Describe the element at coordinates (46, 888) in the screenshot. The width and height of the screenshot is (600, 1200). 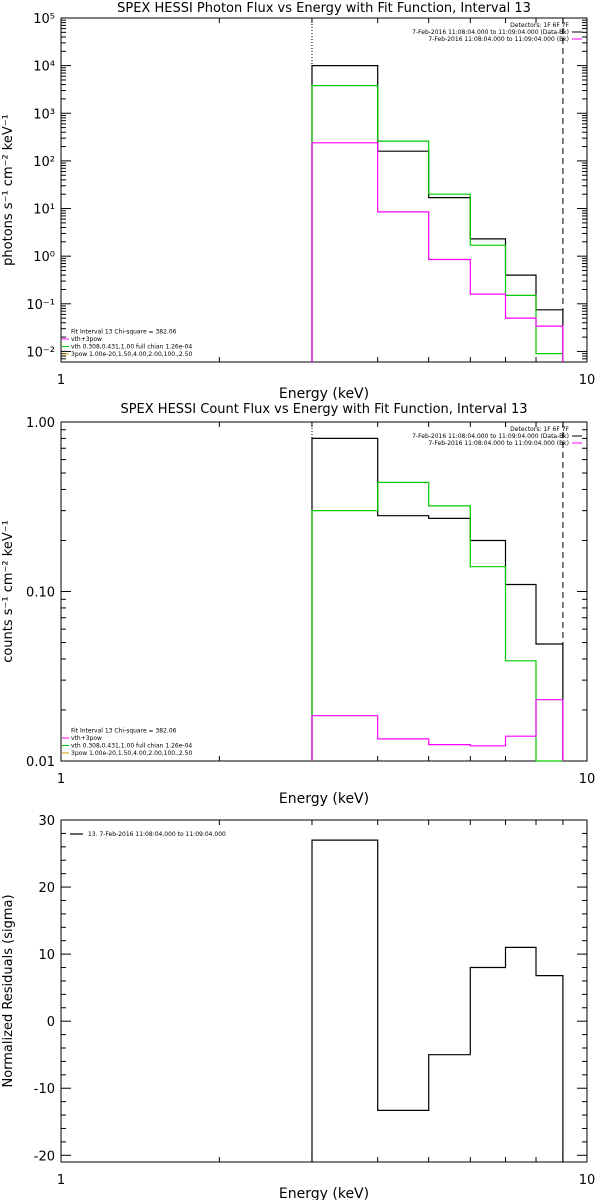
I see `y-tick-label: 20` at that location.